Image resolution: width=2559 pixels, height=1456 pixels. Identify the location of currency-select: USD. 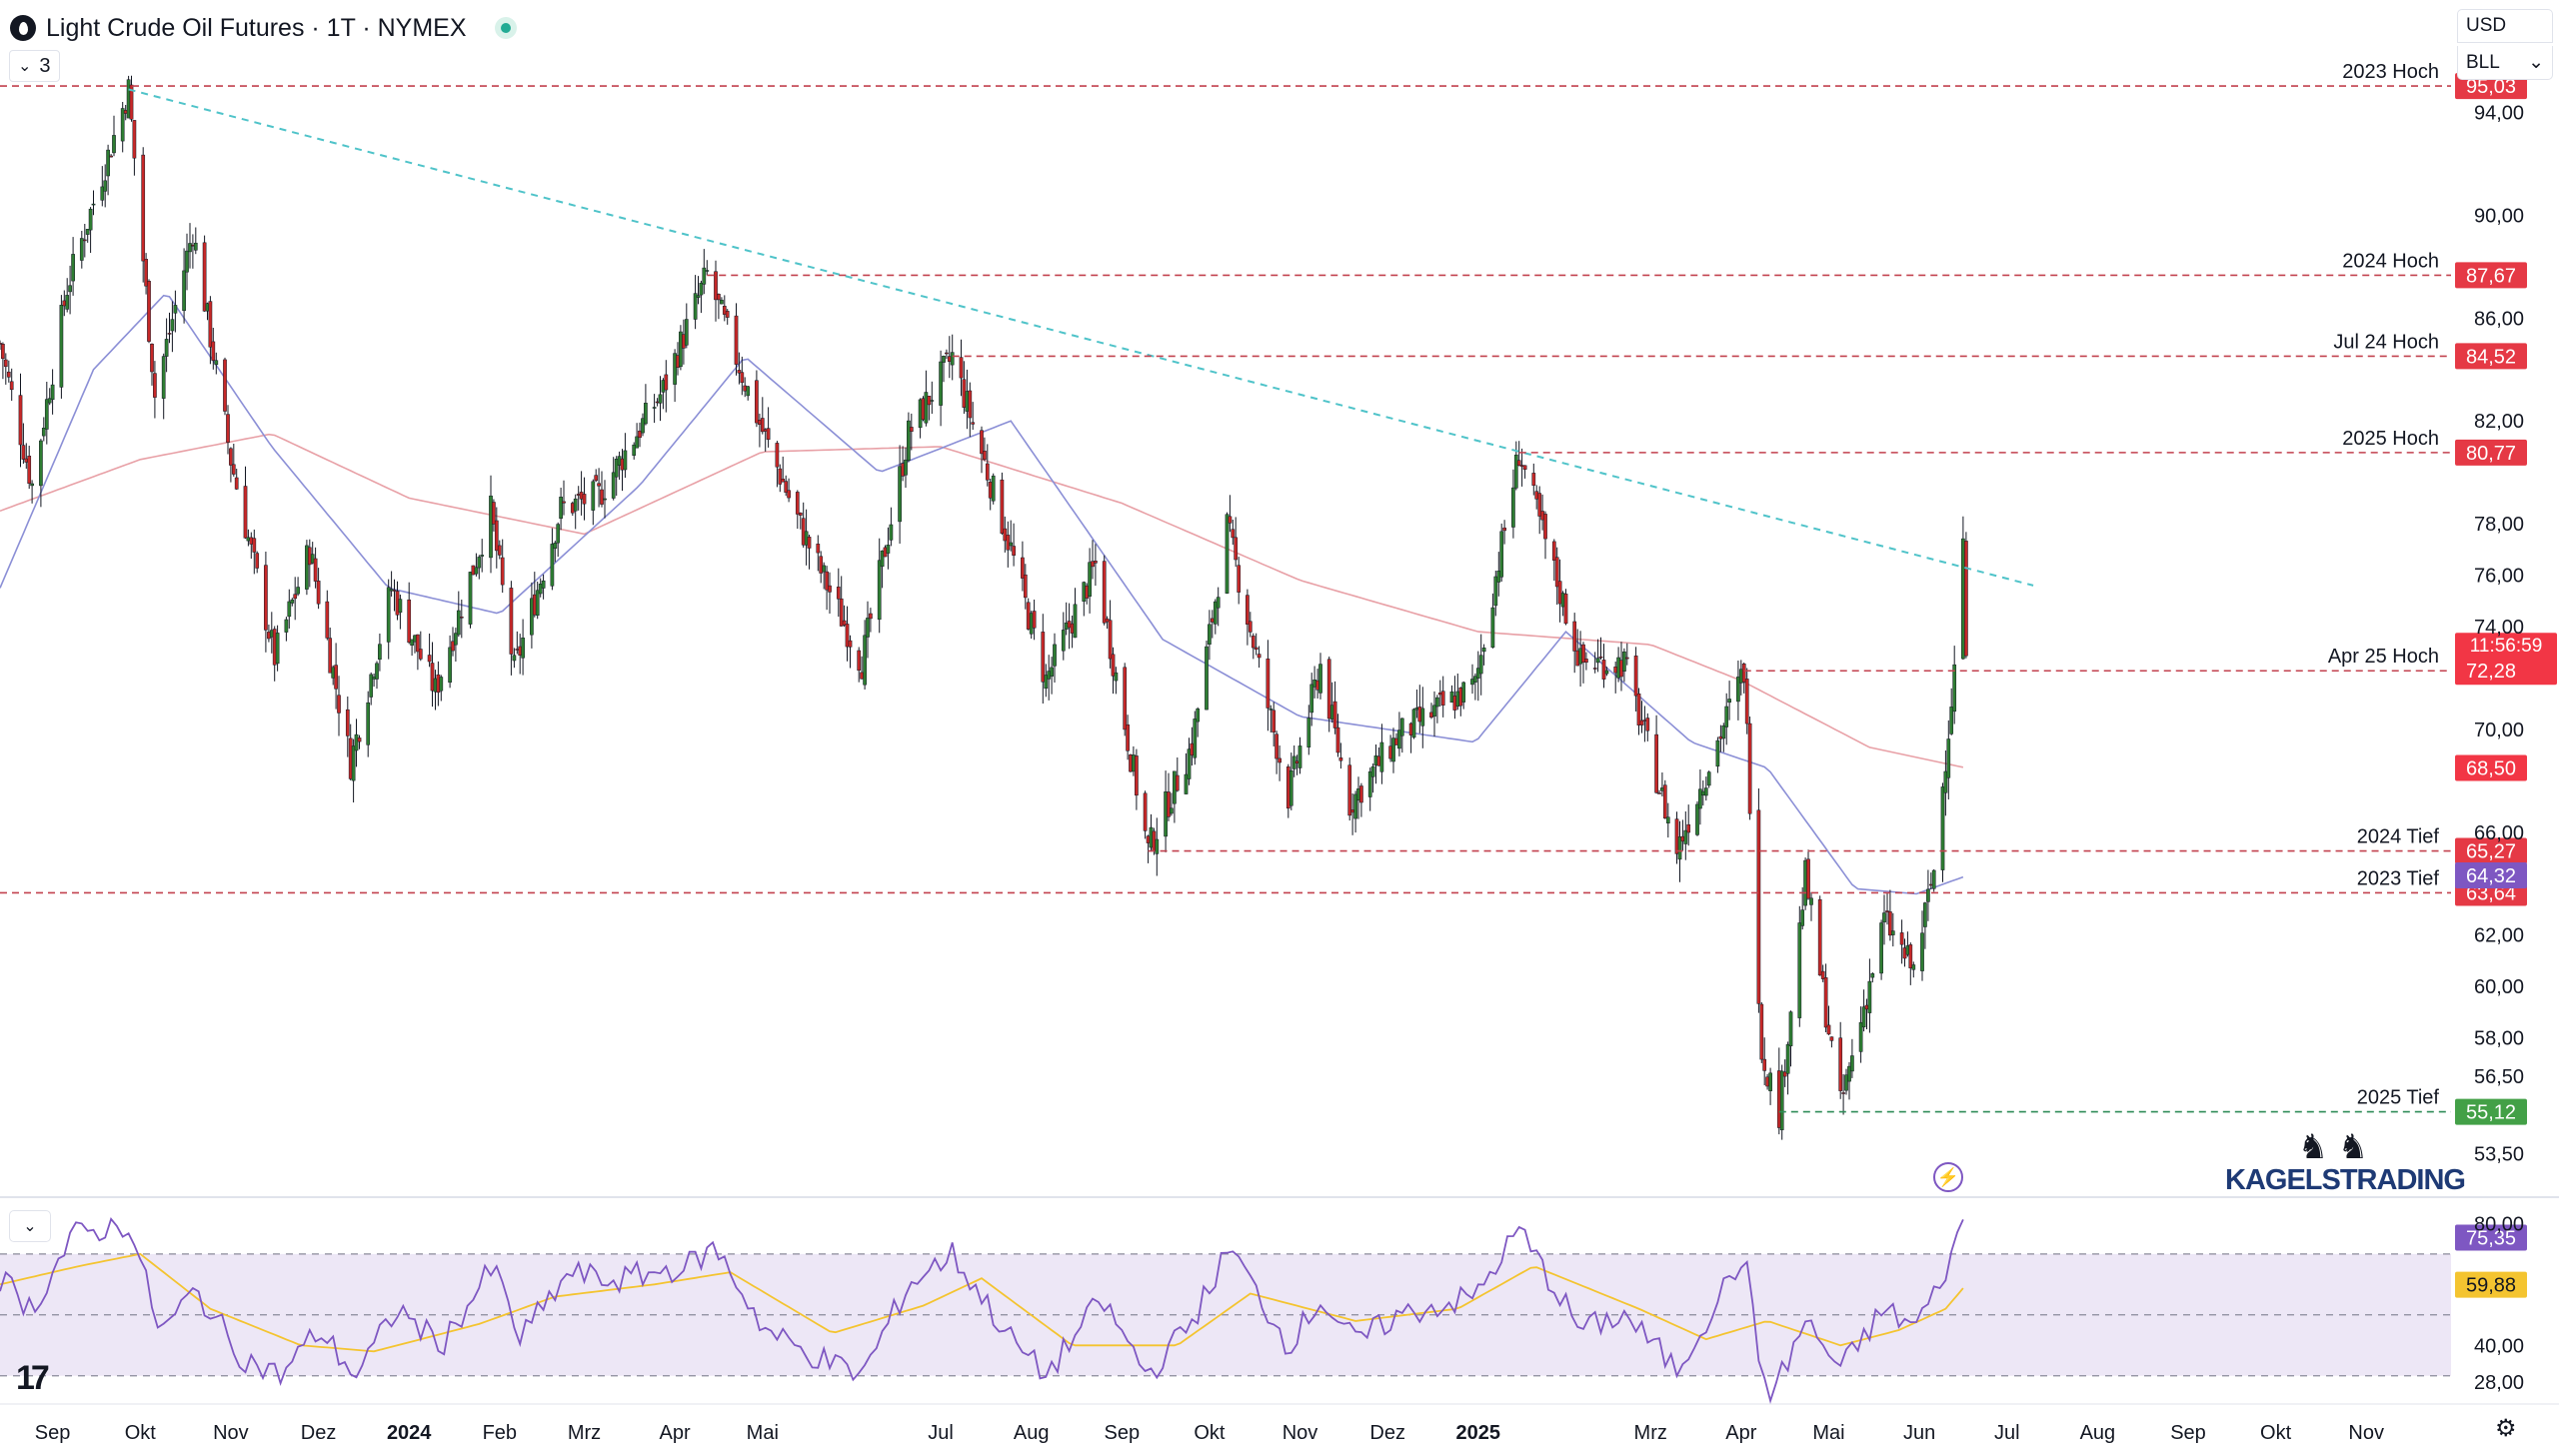
(2505, 26).